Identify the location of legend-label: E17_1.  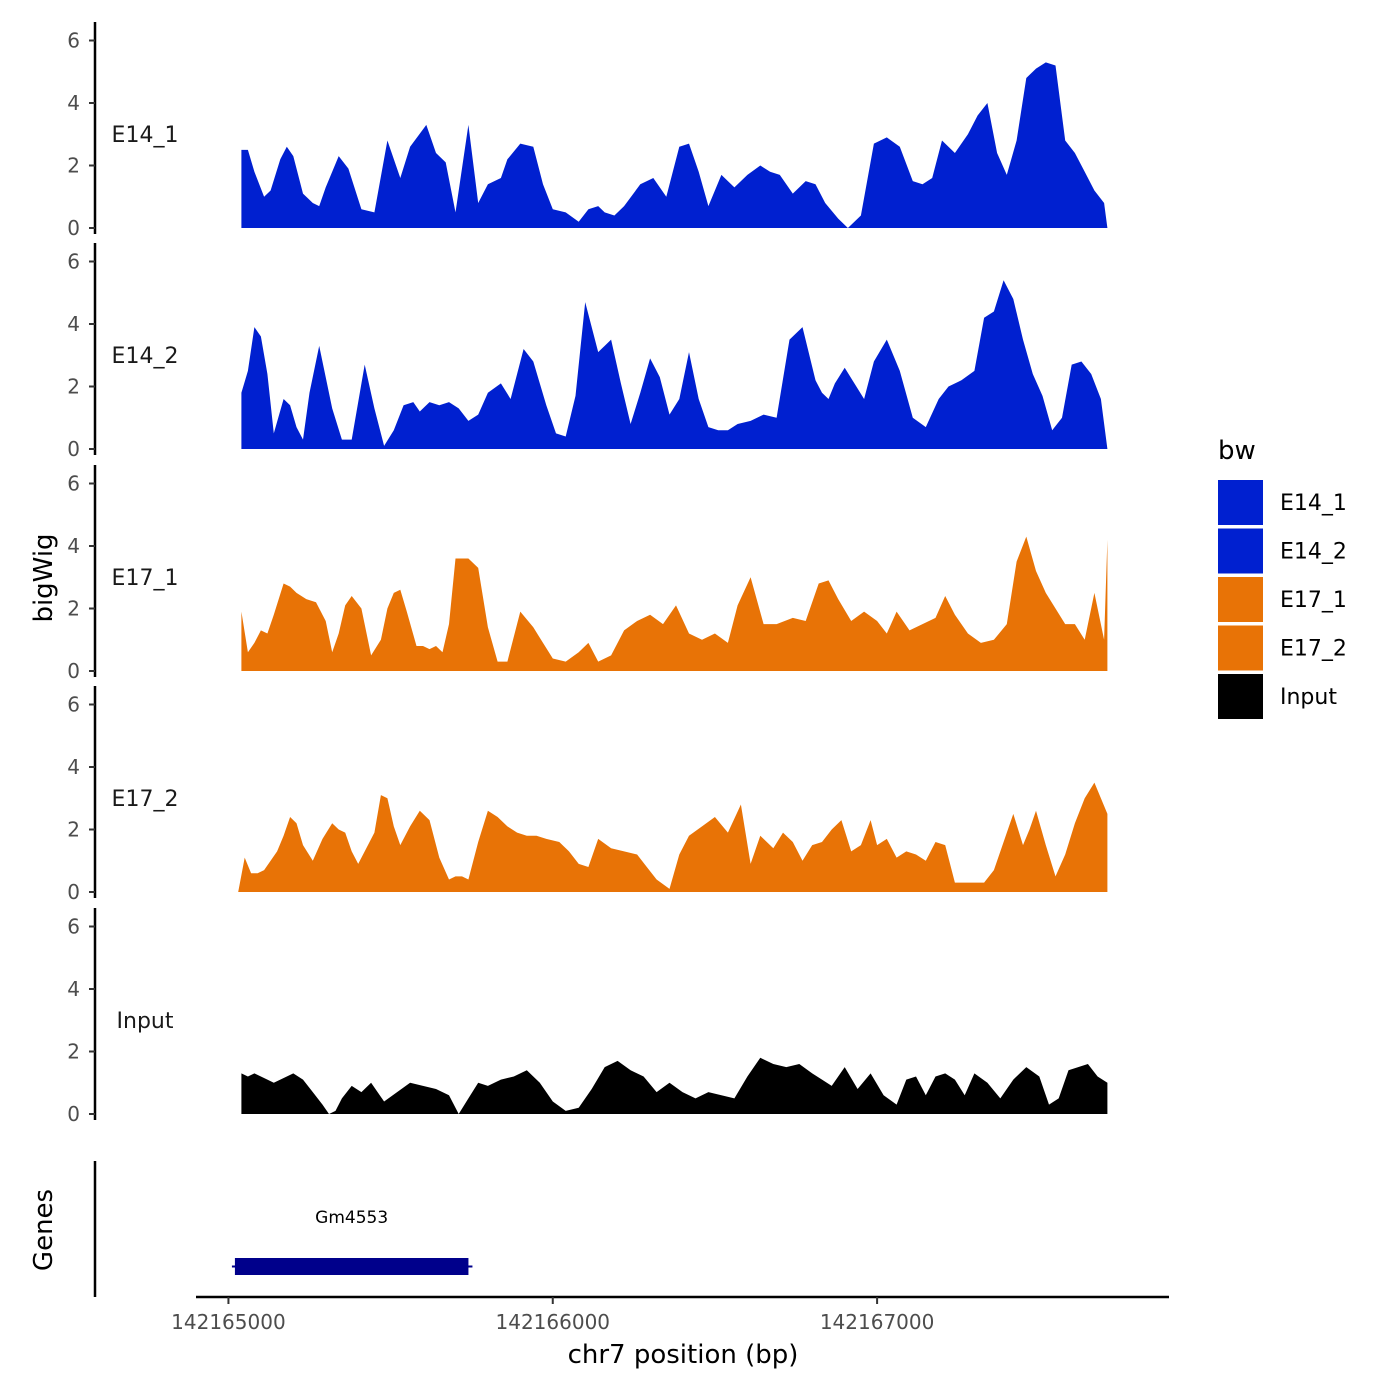
(1313, 600).